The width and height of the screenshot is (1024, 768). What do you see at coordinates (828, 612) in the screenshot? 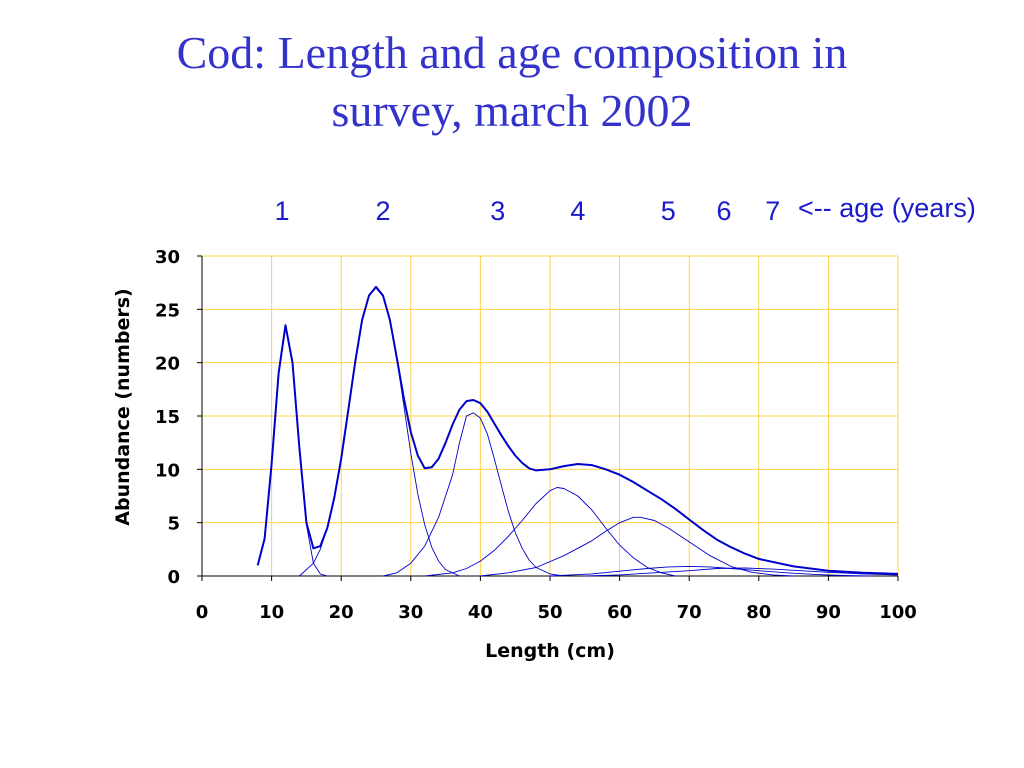
I see `x-tick-label: 90` at bounding box center [828, 612].